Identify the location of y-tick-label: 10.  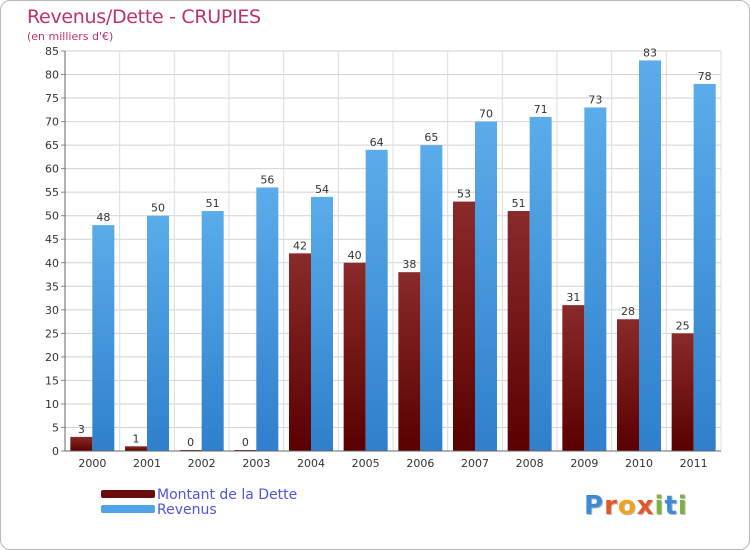
(52, 404).